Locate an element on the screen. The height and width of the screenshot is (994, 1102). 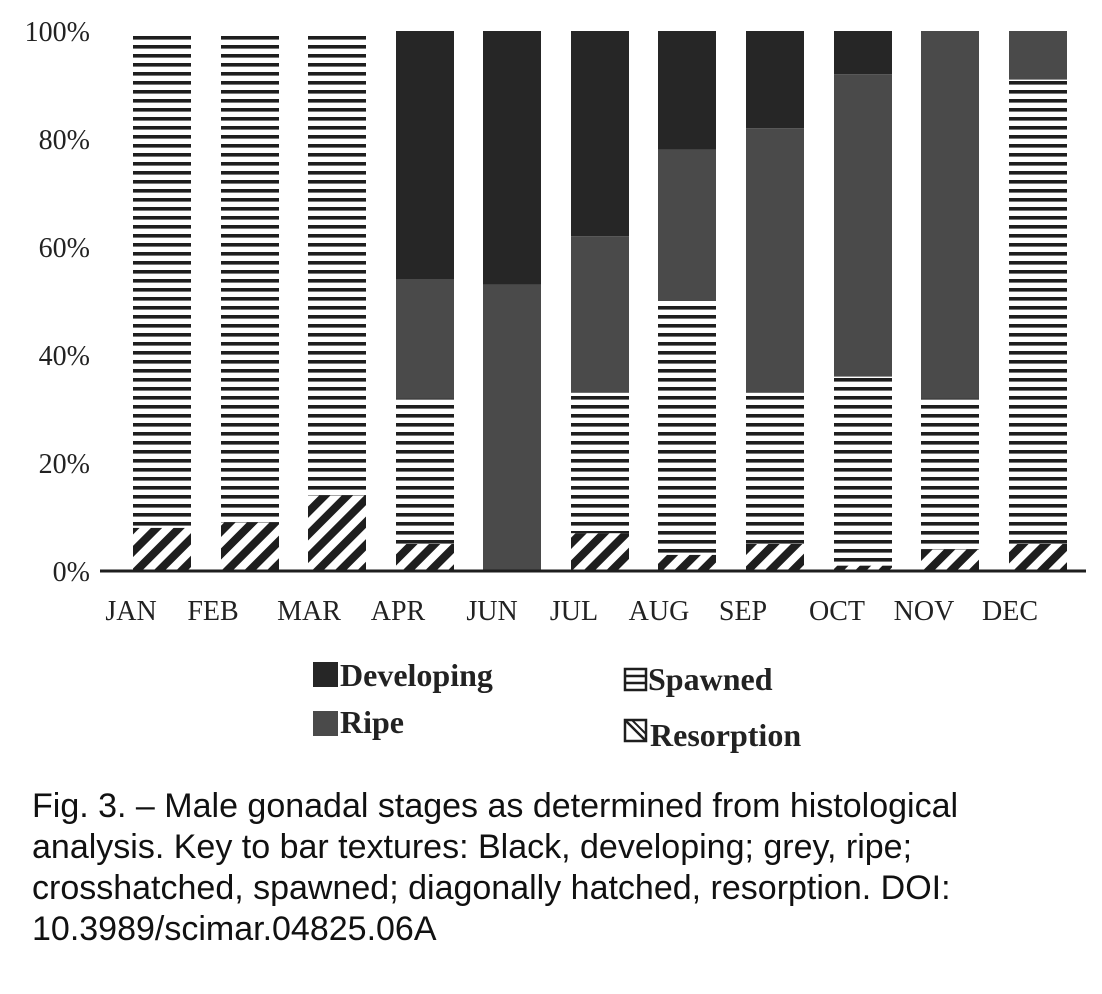
y-tick-label: 20% is located at coordinates (64, 464).